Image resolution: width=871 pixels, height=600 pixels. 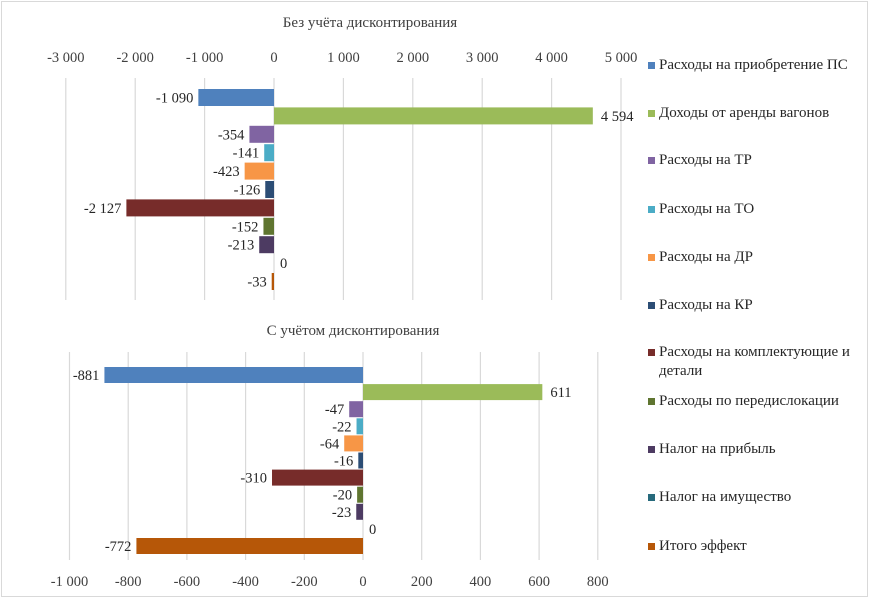 What do you see at coordinates (343, 58) in the screenshot?
I see `x-tick-label: 1 000` at bounding box center [343, 58].